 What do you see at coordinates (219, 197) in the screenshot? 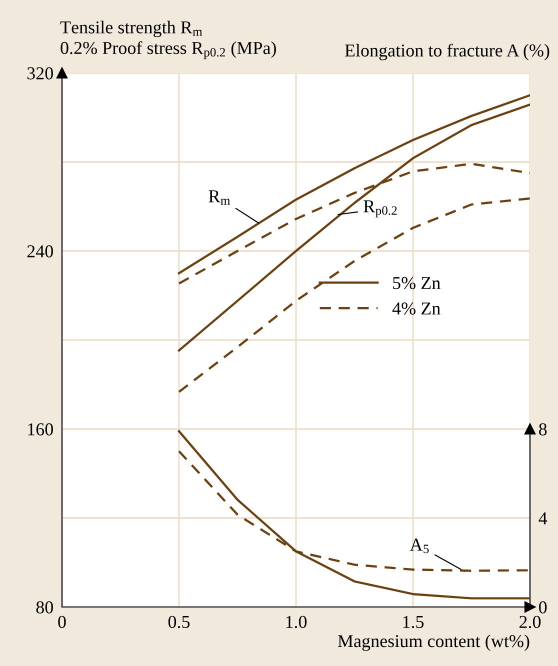
I see `annotation: R$_{m}$` at bounding box center [219, 197].